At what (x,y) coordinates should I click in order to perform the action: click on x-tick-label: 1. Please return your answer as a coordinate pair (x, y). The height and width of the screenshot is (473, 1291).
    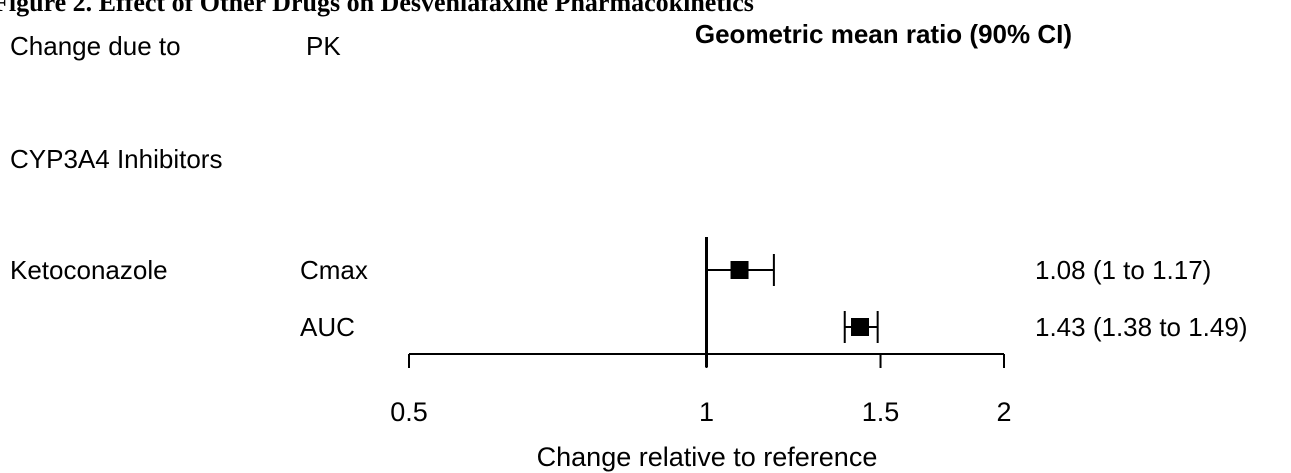
    Looking at the image, I should click on (706, 412).